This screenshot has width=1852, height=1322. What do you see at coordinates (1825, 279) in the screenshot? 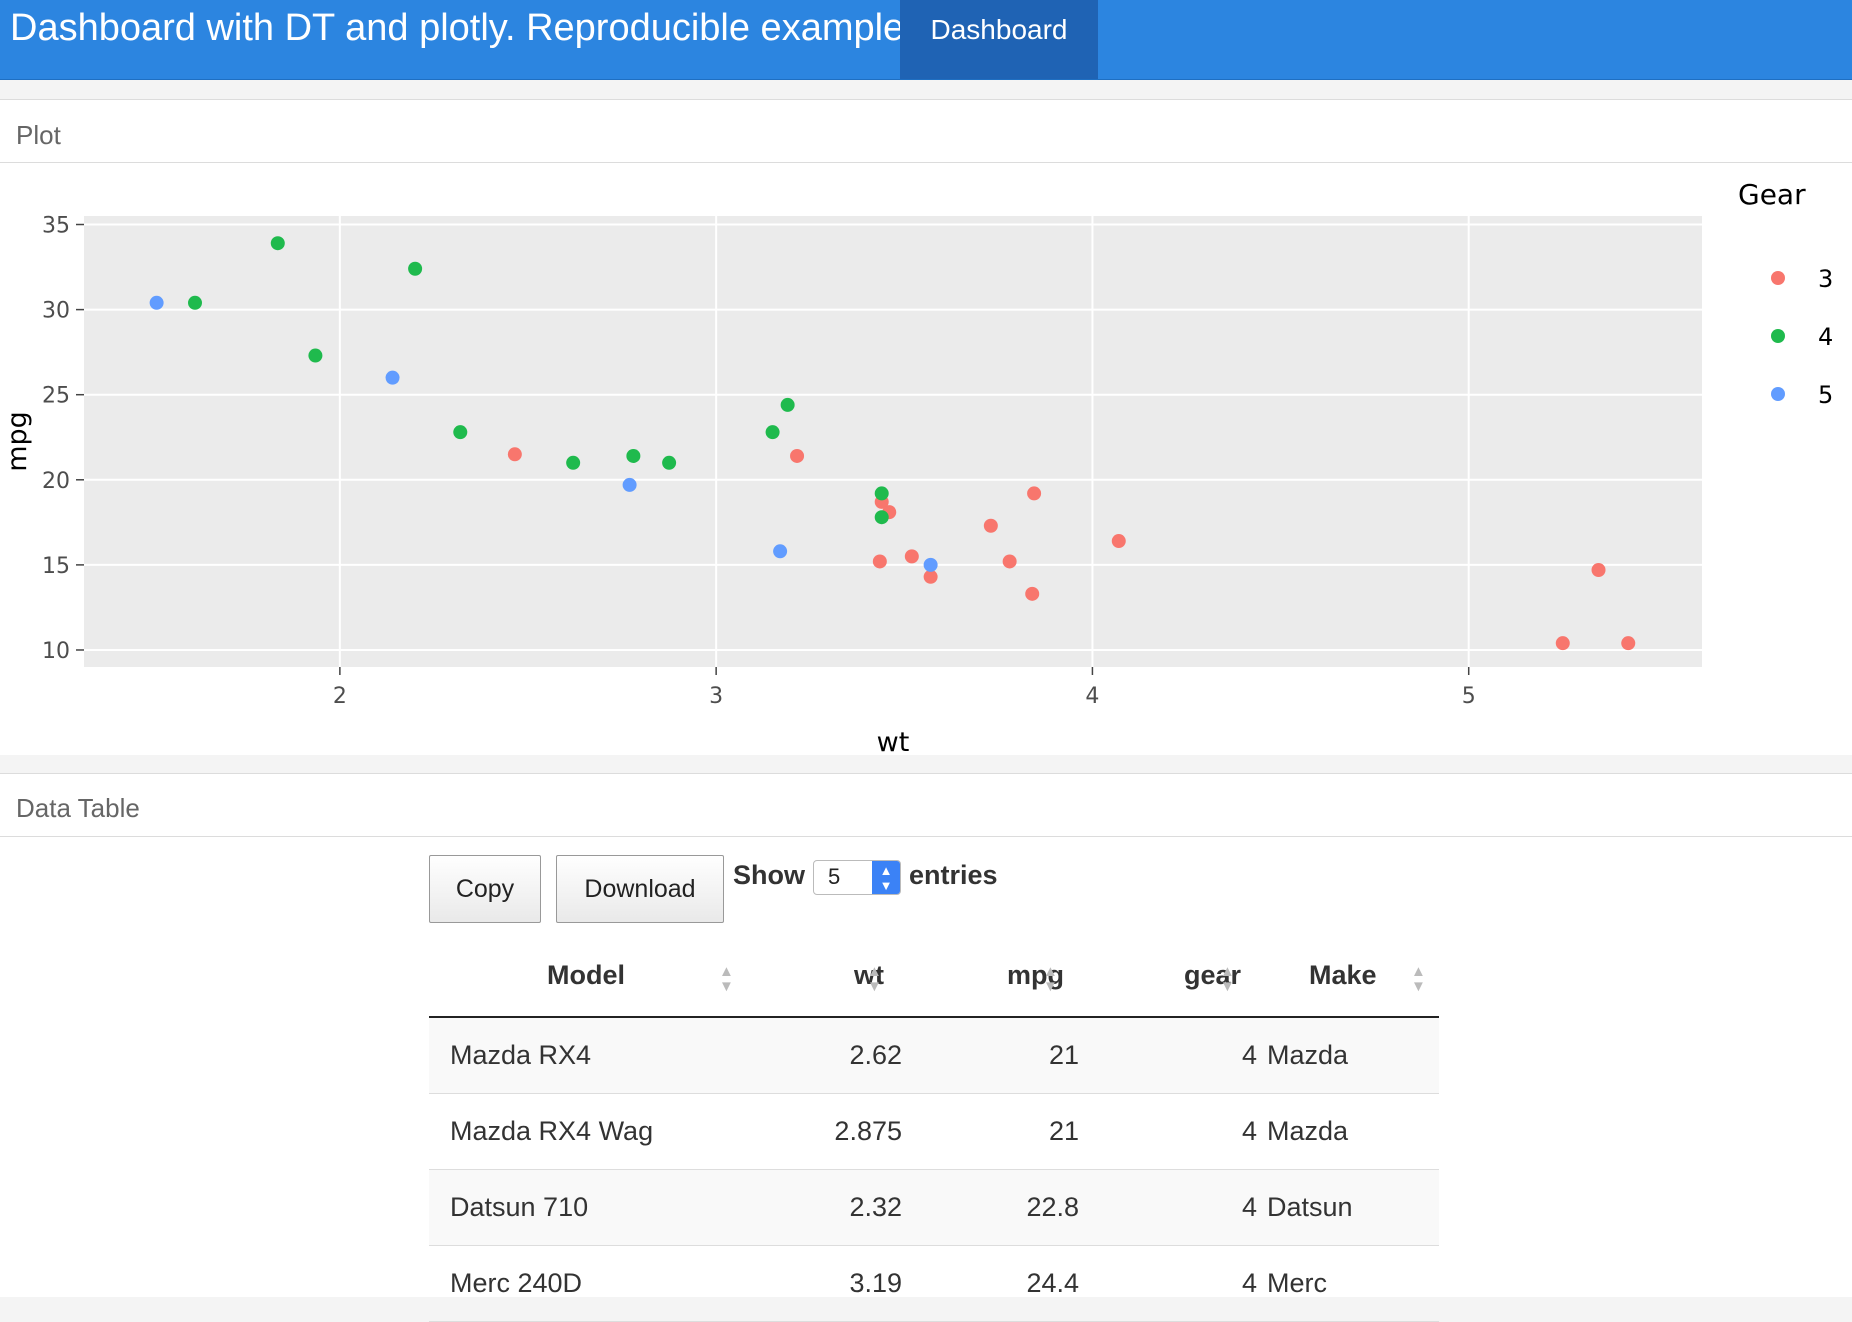
I see `legend-label: 3` at bounding box center [1825, 279].